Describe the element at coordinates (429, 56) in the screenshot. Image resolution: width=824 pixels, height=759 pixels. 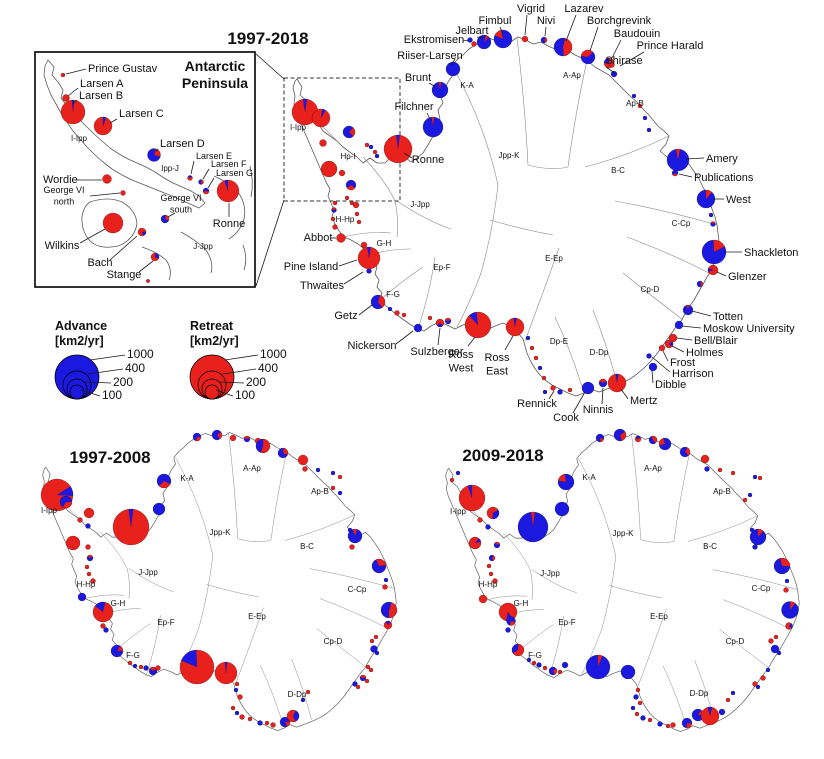
I see `map-label: Riiser-Larsen` at that location.